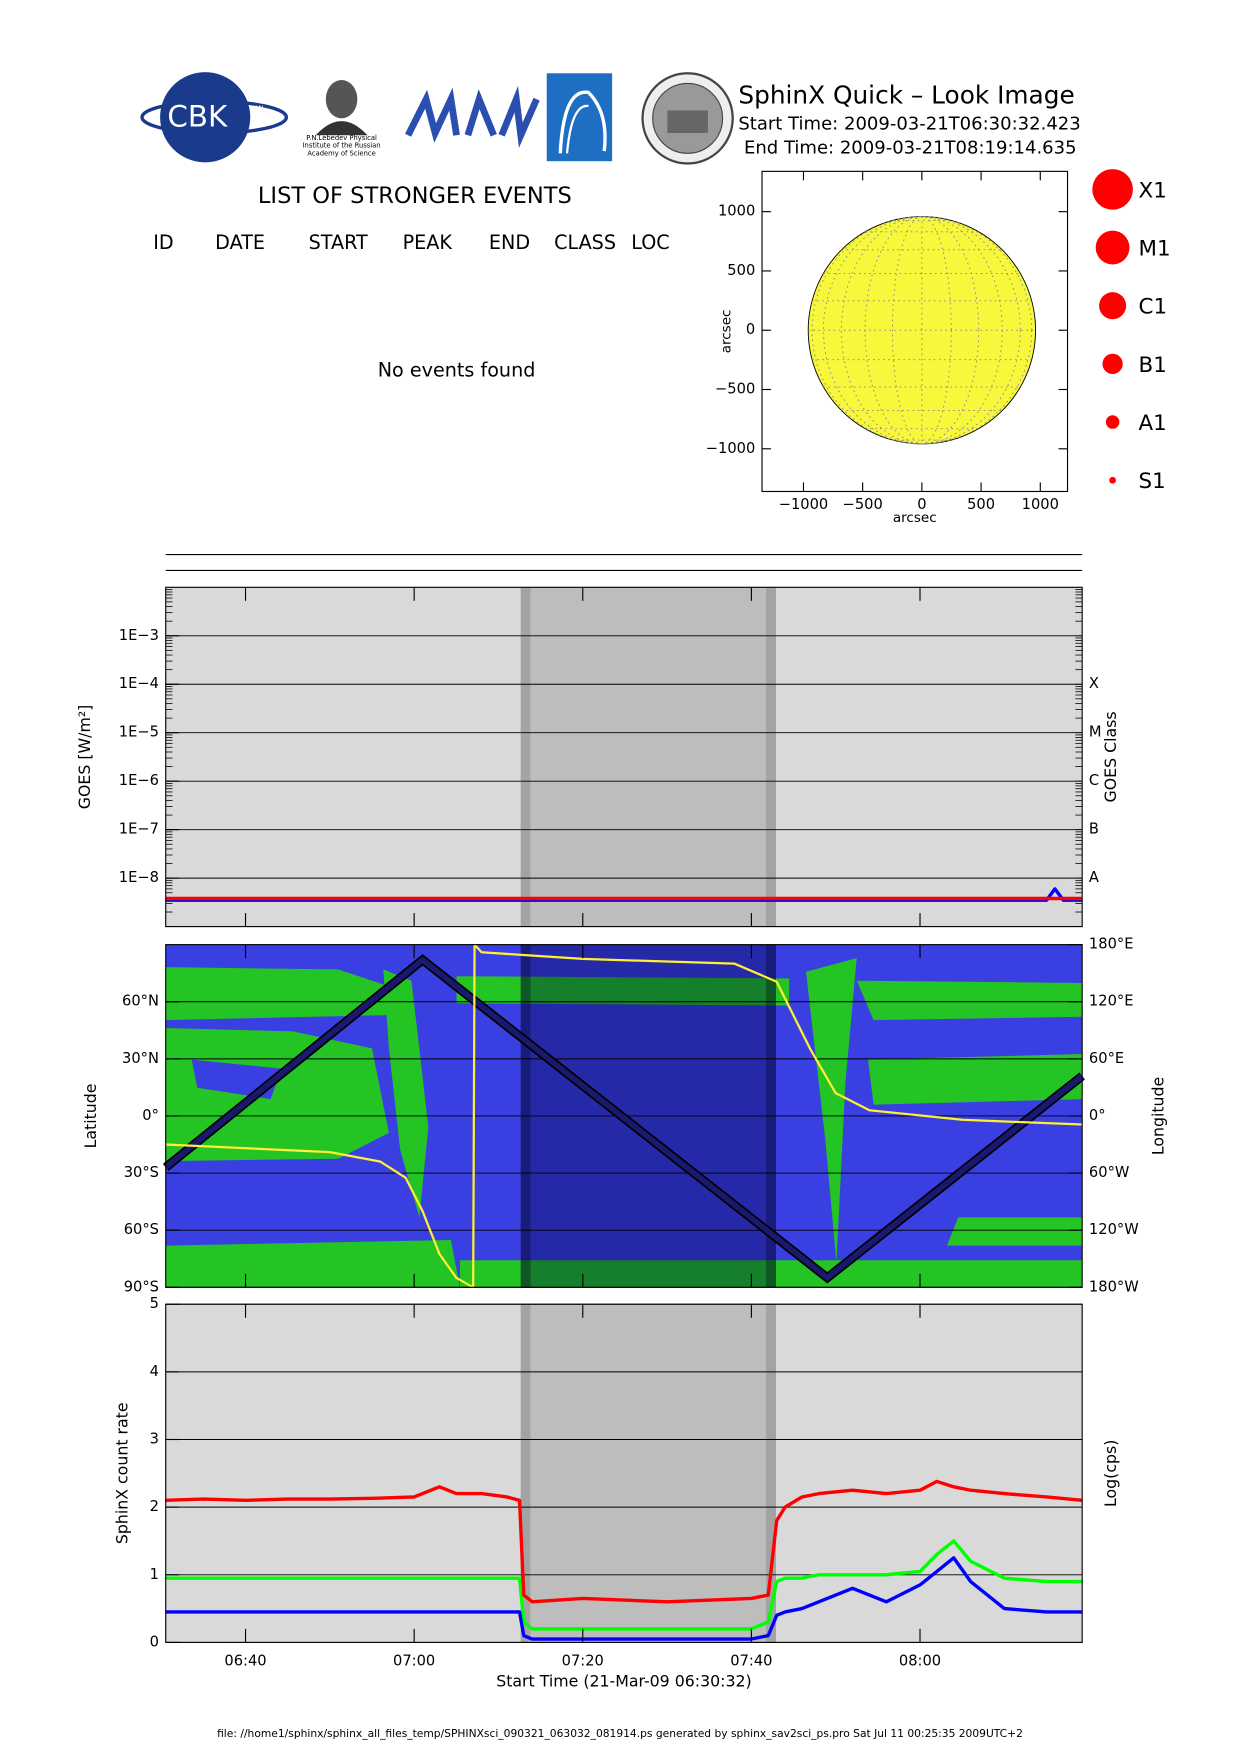  I want to click on logo-mifi, so click(472, 116).